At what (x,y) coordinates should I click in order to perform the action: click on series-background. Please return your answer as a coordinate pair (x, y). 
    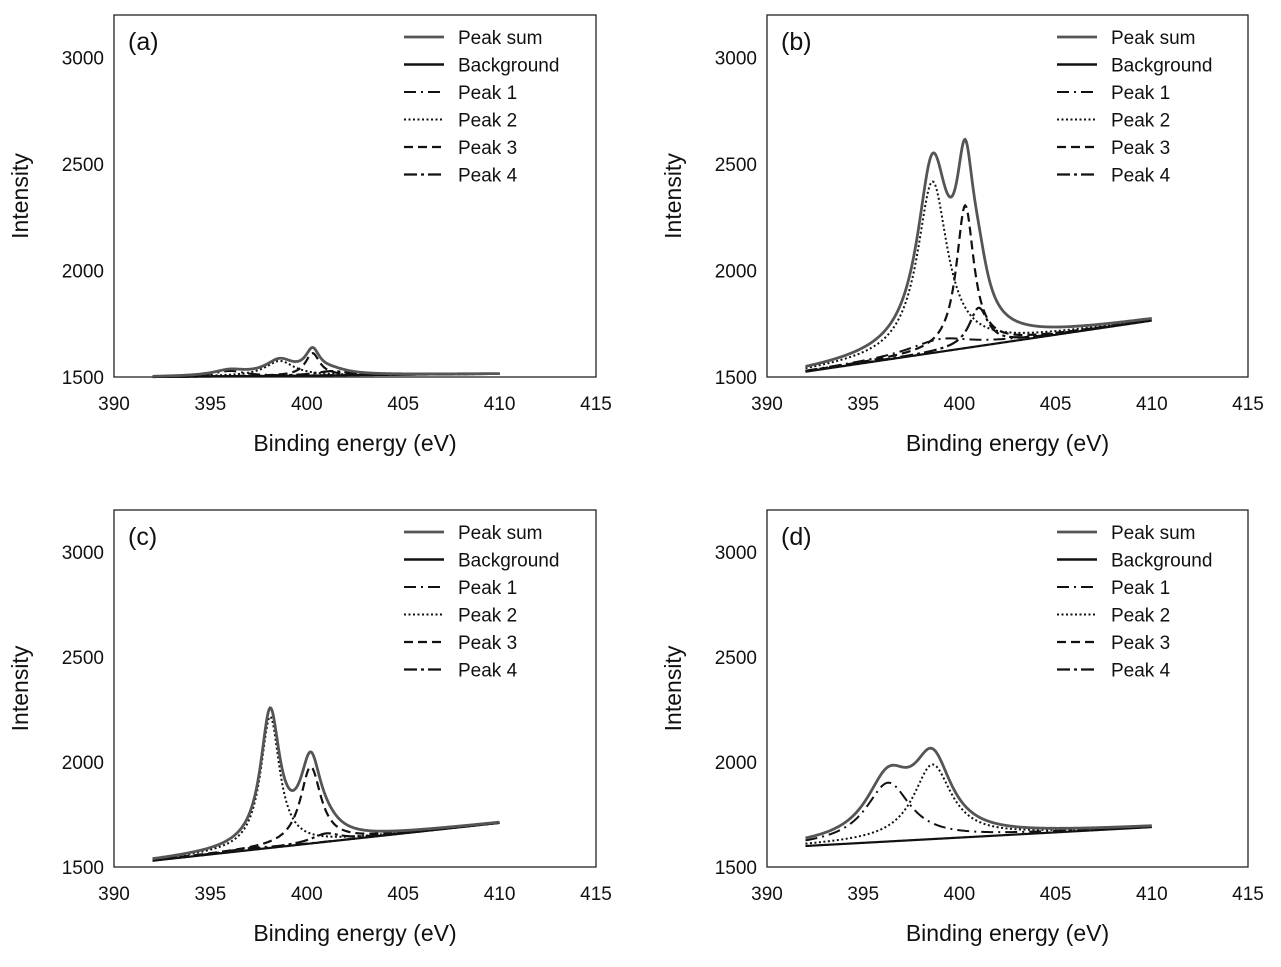
    Looking at the image, I should click on (978, 837).